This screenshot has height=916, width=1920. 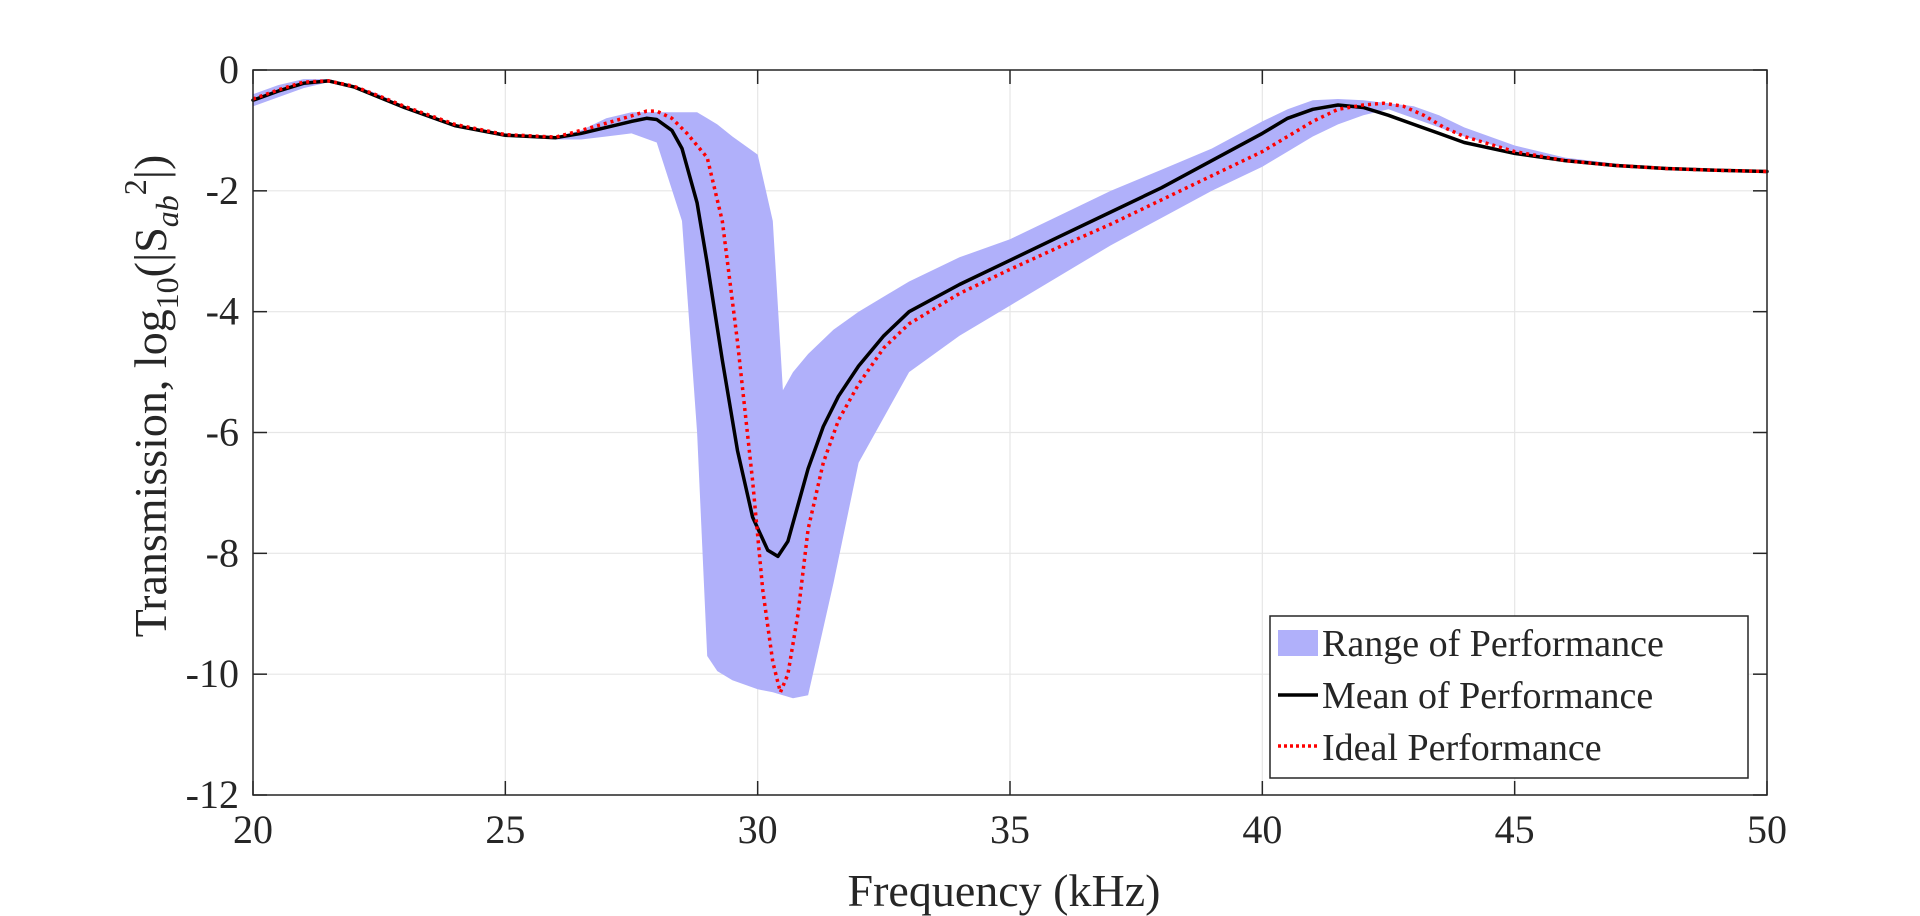 What do you see at coordinates (150, 252) in the screenshot?
I see `y-label-middle: (|S` at bounding box center [150, 252].